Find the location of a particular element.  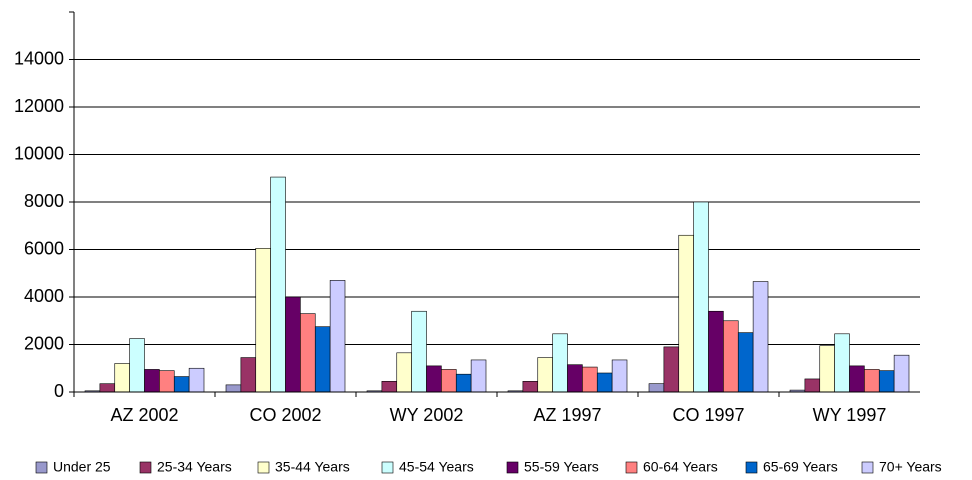

y-tick-label: 4000 is located at coordinates (44, 296).